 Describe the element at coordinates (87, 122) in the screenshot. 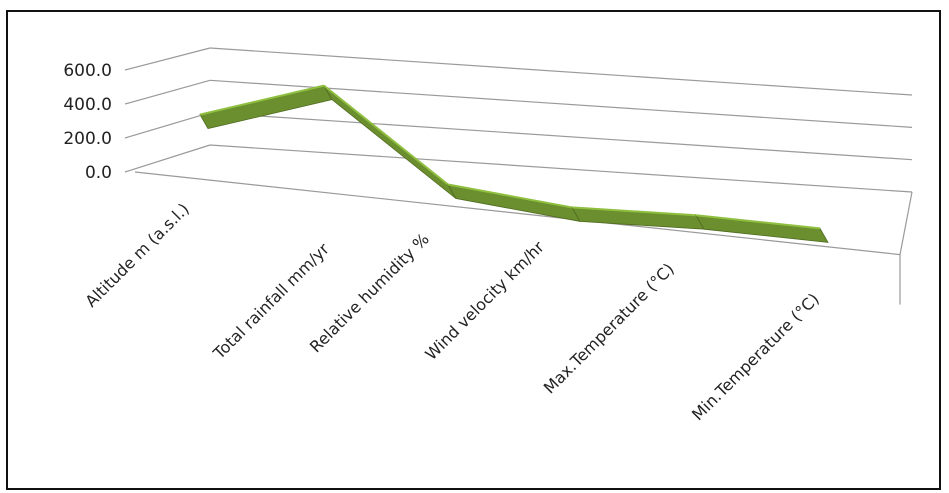

I see `y-axis-ticks: 0.0 200.0 400.0 600.0` at that location.